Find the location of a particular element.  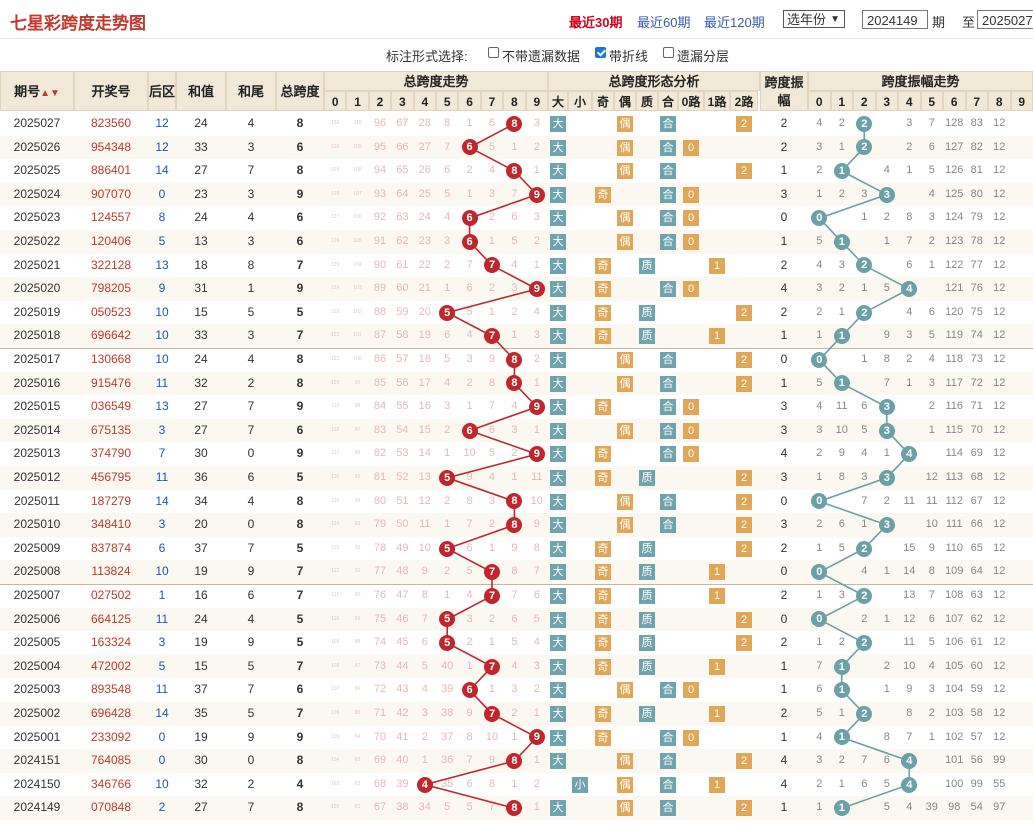

amp-digit-header: 3 is located at coordinates (886, 101).